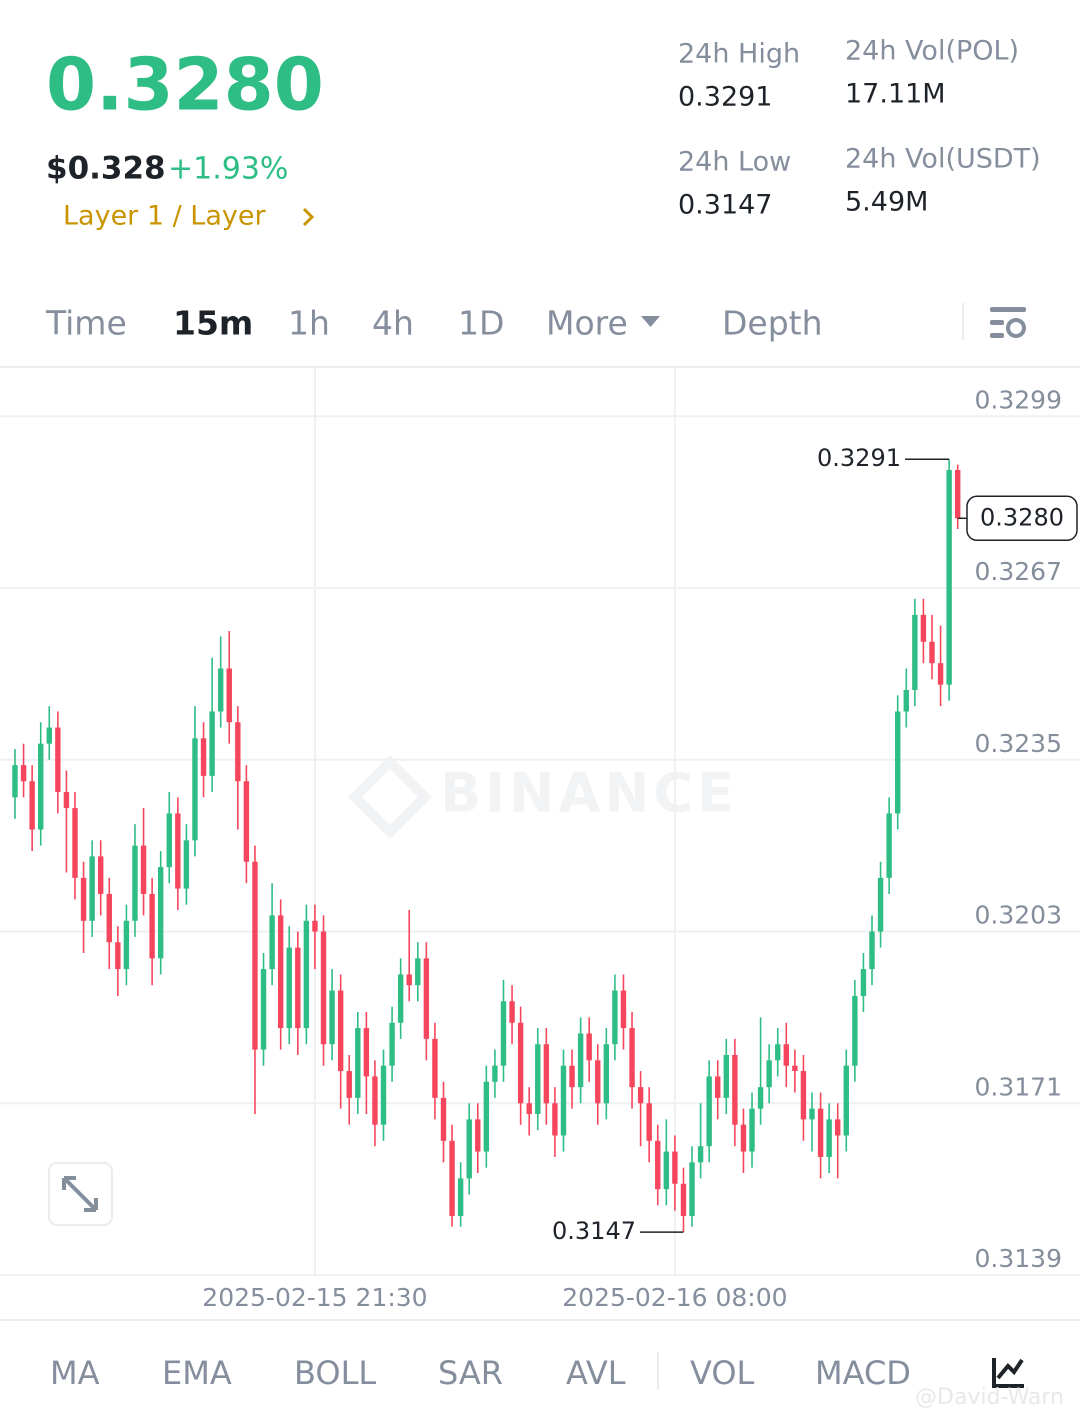 The height and width of the screenshot is (1420, 1080). Describe the element at coordinates (739, 54) in the screenshot. I see `stat-label: 24h High` at that location.